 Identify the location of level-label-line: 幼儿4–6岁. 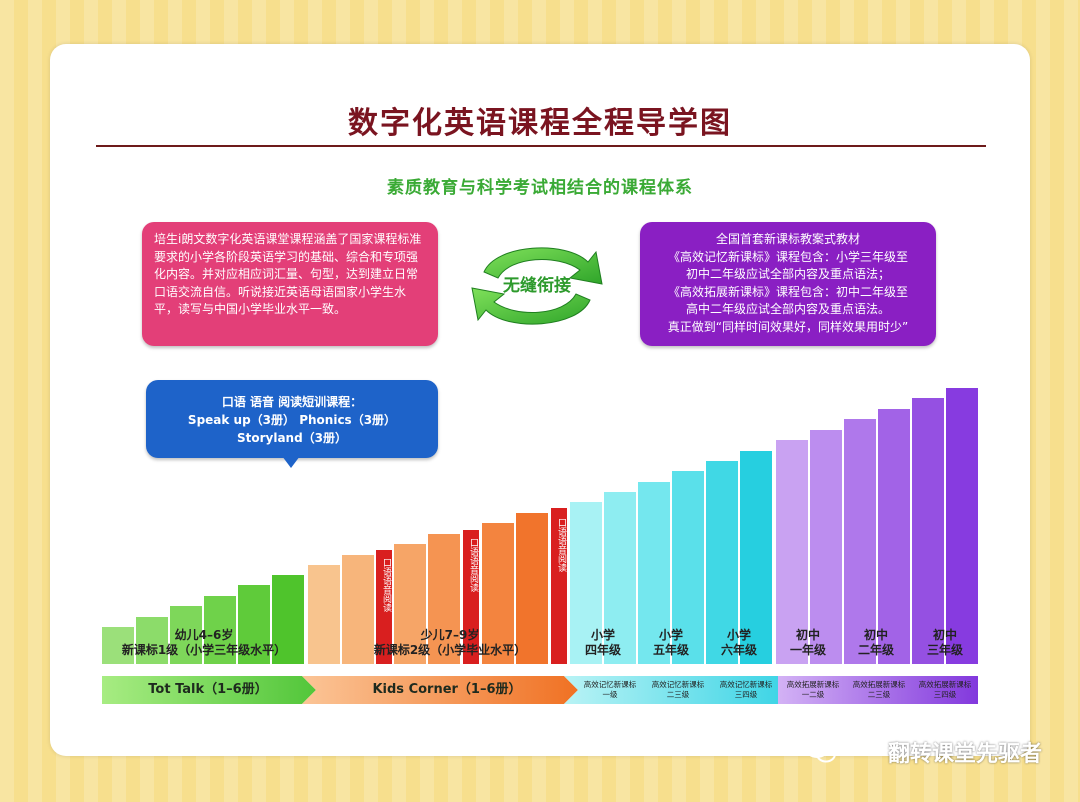
(204, 635).